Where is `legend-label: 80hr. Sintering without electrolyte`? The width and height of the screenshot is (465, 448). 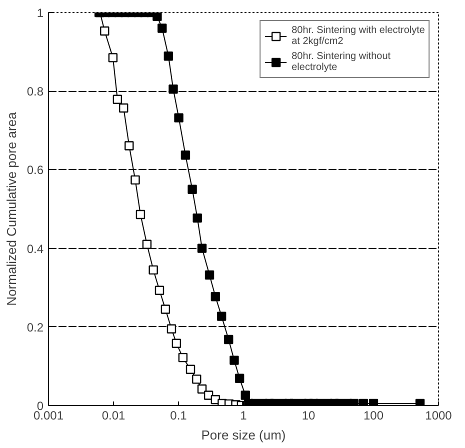 legend-label: 80hr. Sintering without electrolyte is located at coordinates (341, 62).